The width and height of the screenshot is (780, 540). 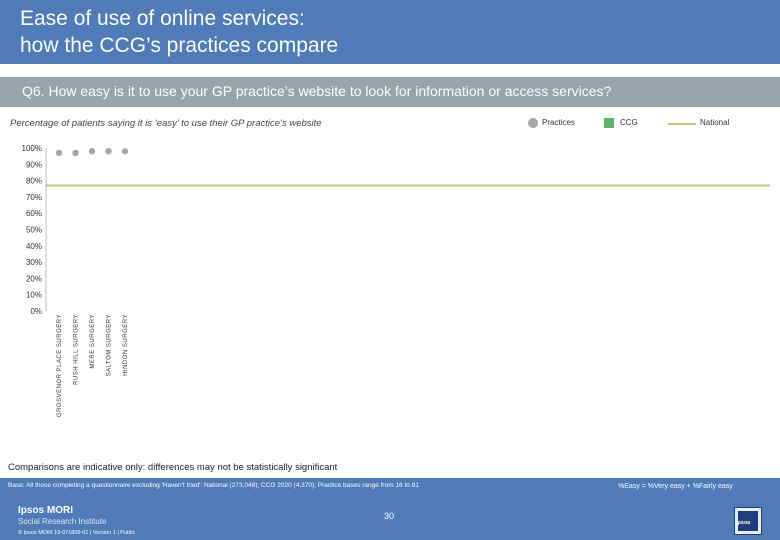 I want to click on footer-band, so click(x=390, y=518).